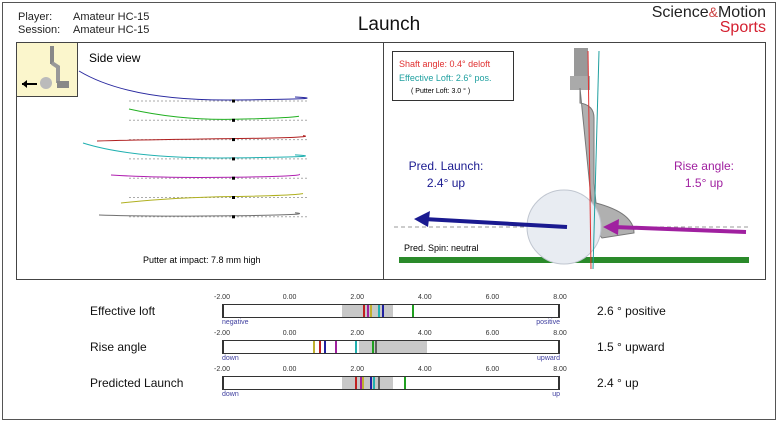  Describe the element at coordinates (631, 311) in the screenshot. I see `metric-value: 2.6 ° positive` at that location.